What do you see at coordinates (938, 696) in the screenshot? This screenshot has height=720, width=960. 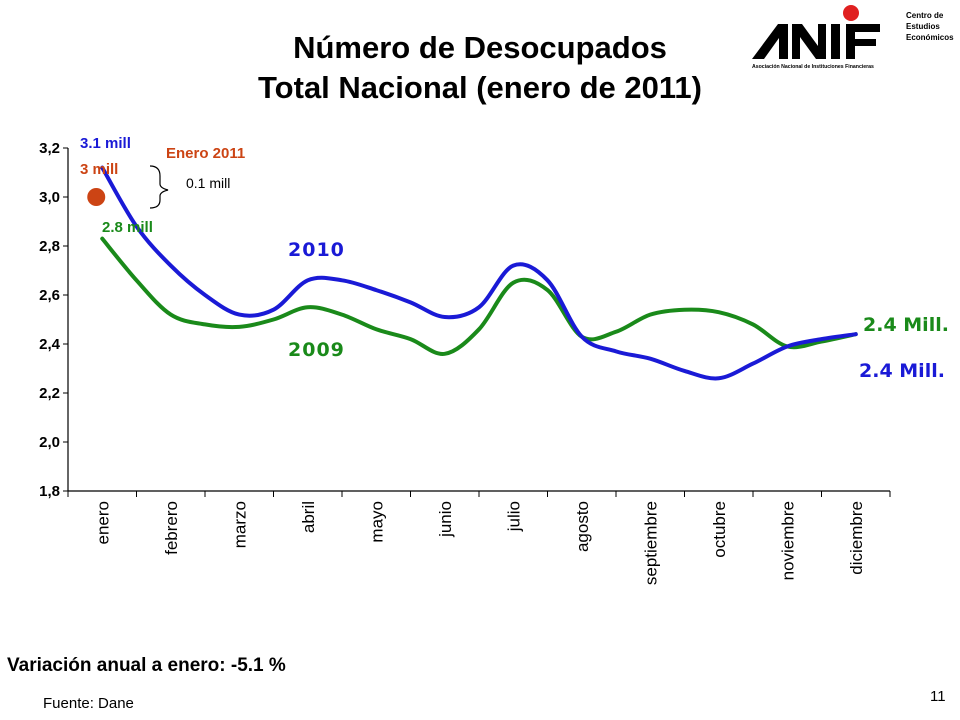 I see `page-number: 11` at bounding box center [938, 696].